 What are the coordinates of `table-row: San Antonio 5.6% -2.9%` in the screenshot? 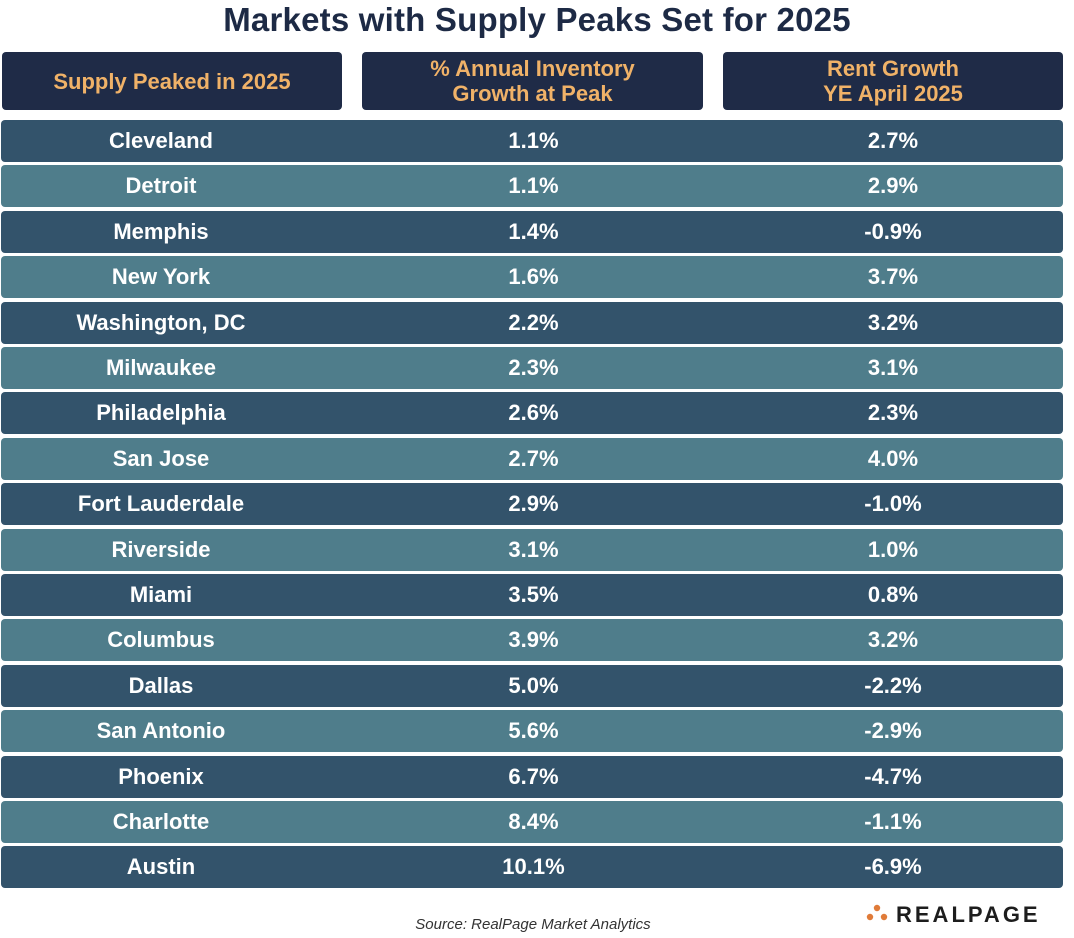 It's located at (532, 731).